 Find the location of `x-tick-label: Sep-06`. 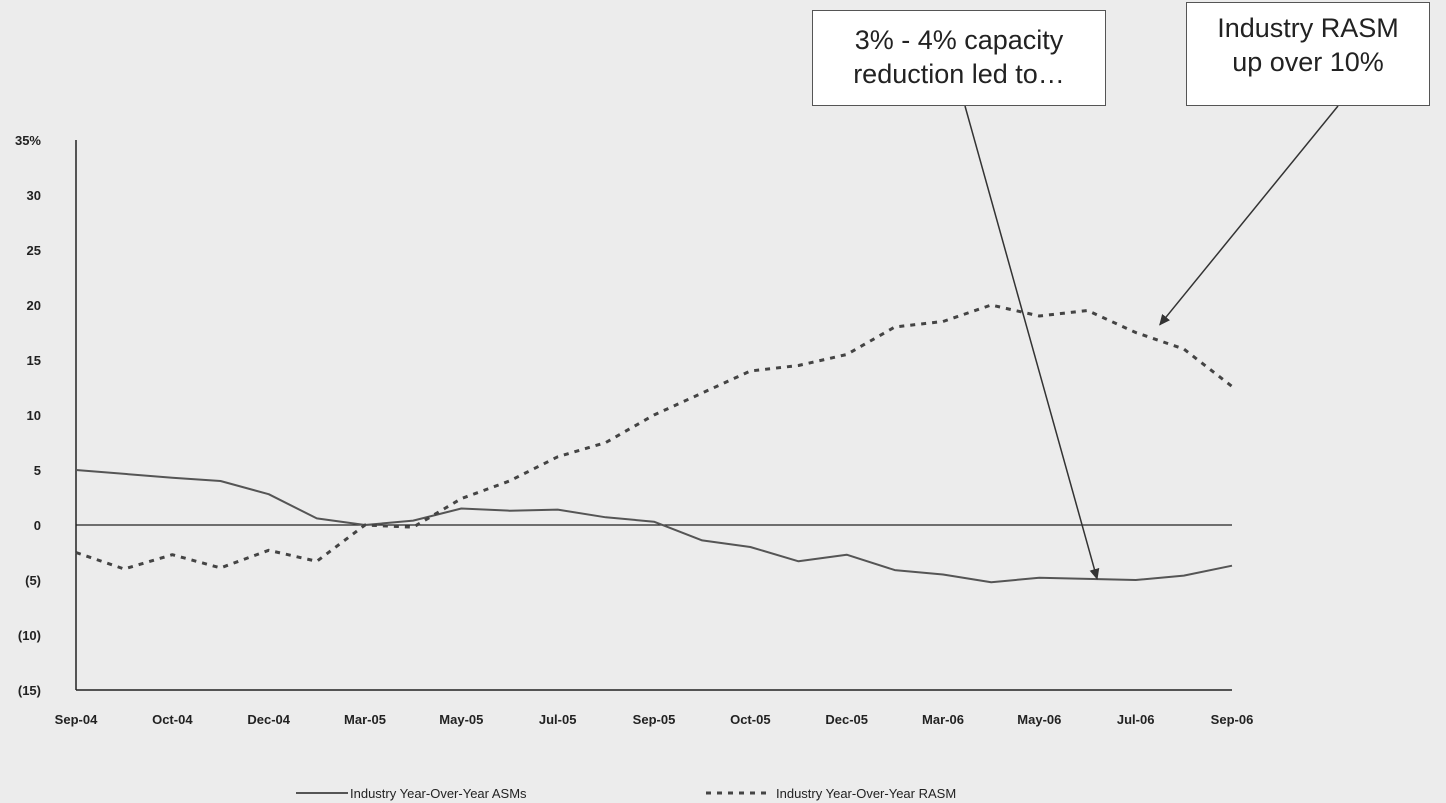

x-tick-label: Sep-06 is located at coordinates (1232, 719).